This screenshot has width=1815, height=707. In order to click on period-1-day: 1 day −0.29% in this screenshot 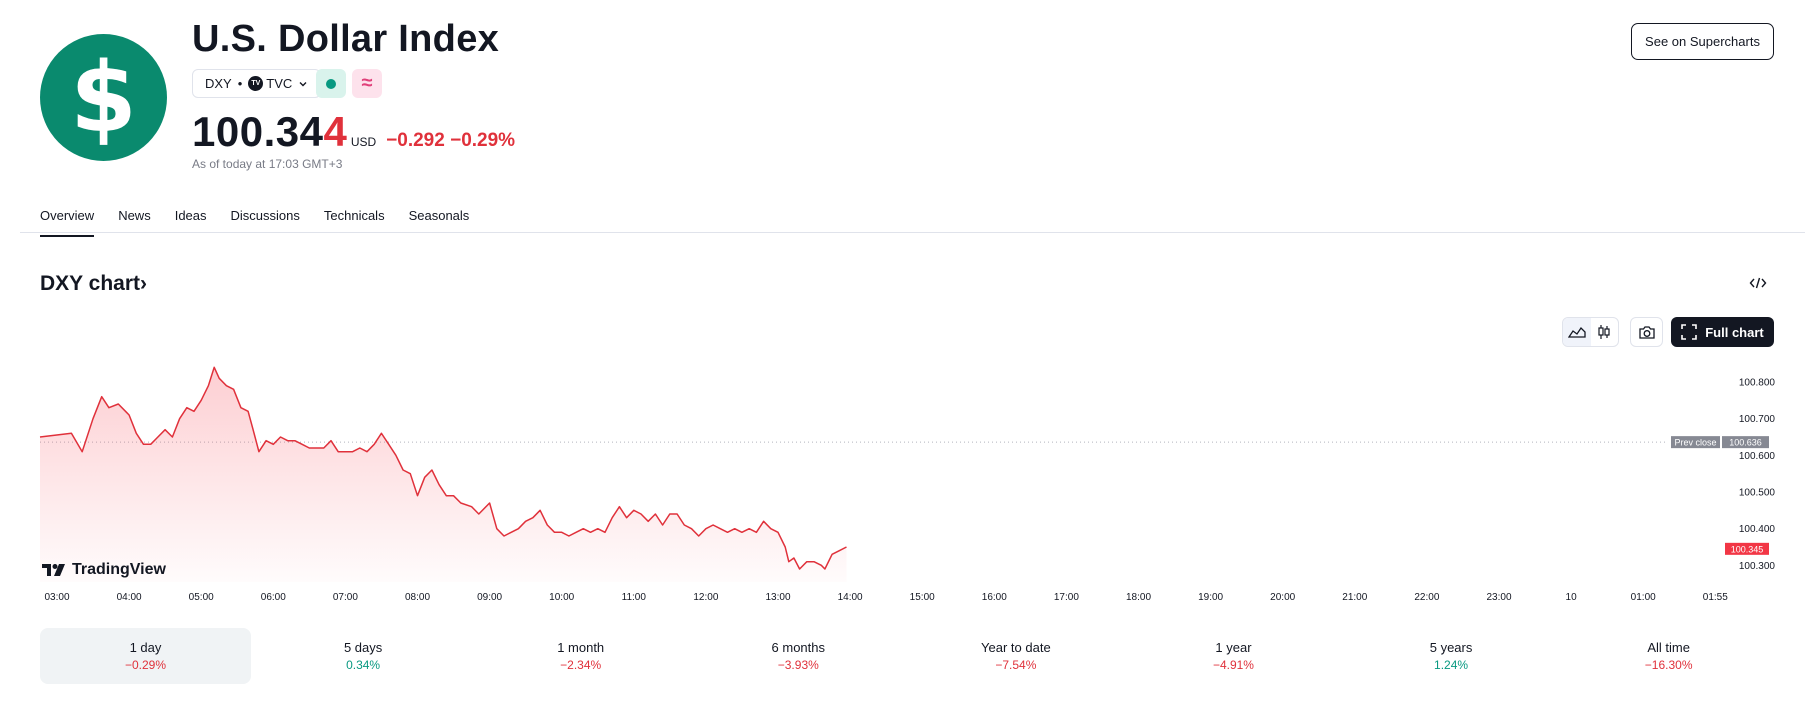, I will do `click(145, 656)`.